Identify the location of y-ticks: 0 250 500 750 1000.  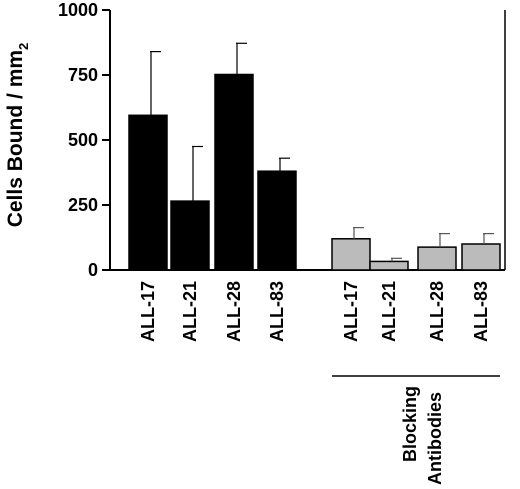
(84, 140).